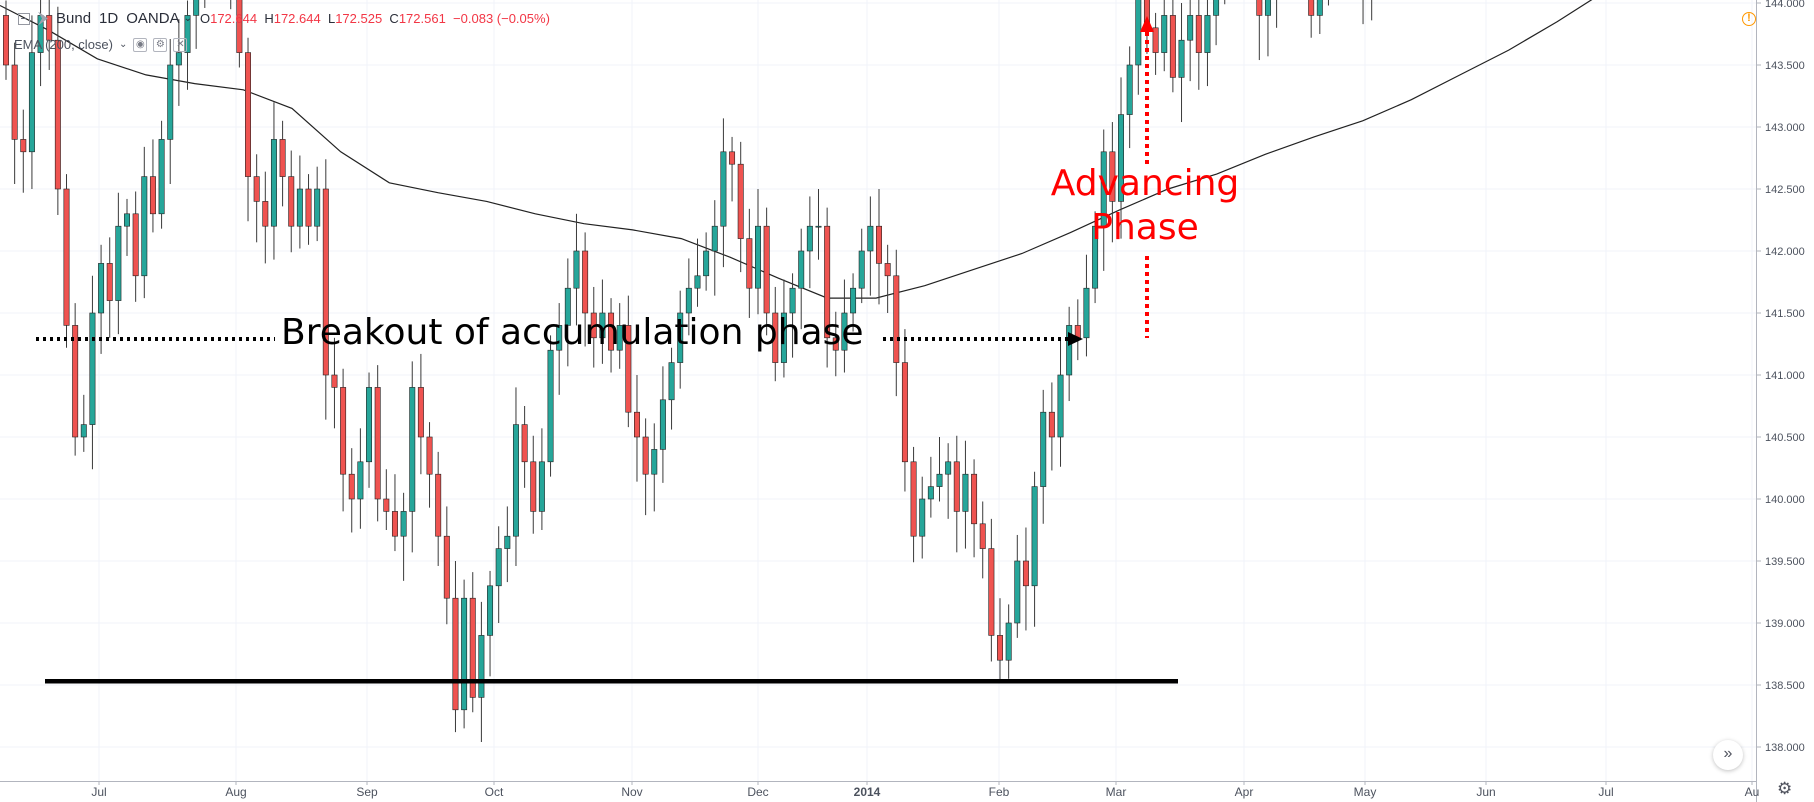 The width and height of the screenshot is (1814, 802). Describe the element at coordinates (43, 18) in the screenshot. I see `flag-icon` at that location.